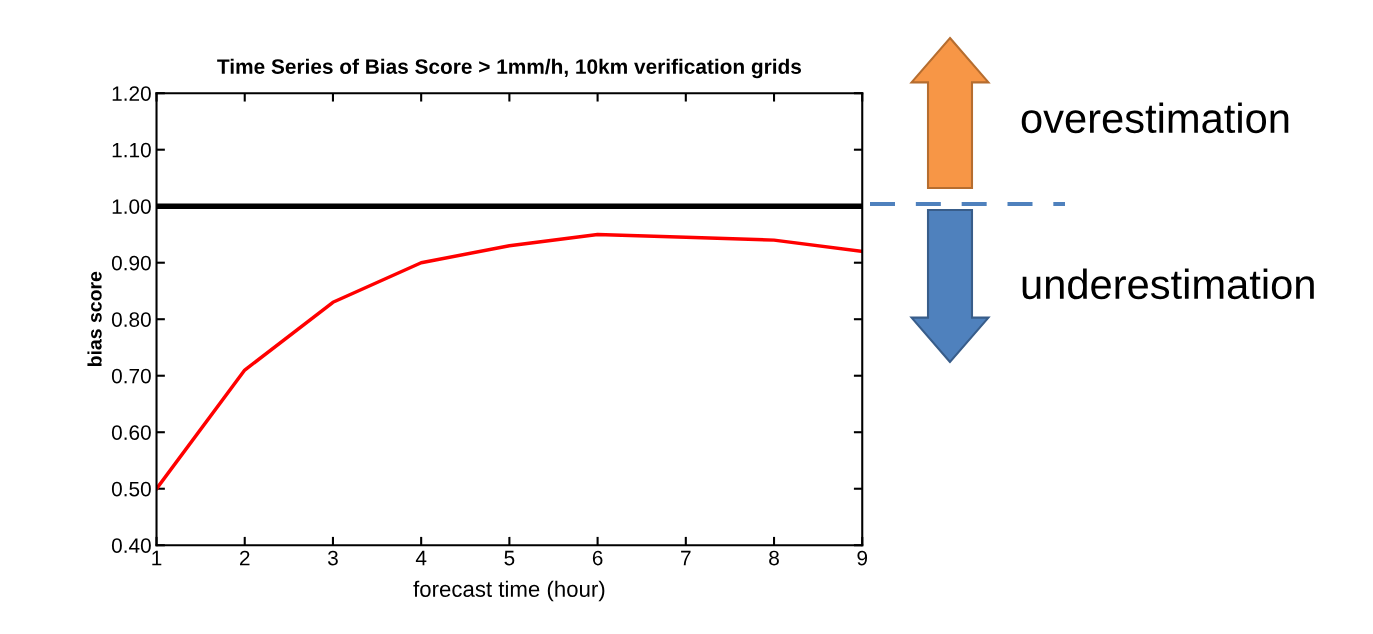  I want to click on y-tick-label: 0.90, so click(131, 263).